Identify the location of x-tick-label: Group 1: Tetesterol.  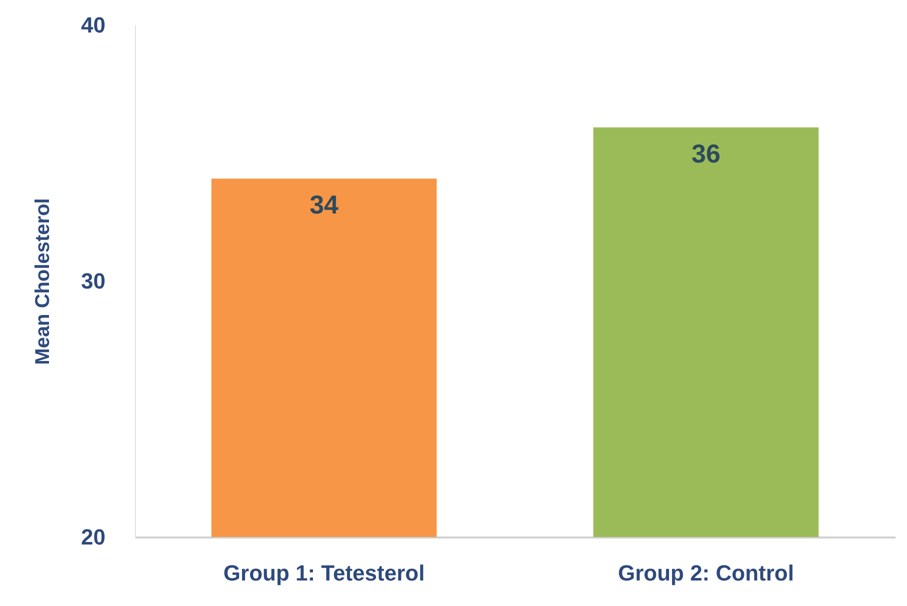
(324, 573).